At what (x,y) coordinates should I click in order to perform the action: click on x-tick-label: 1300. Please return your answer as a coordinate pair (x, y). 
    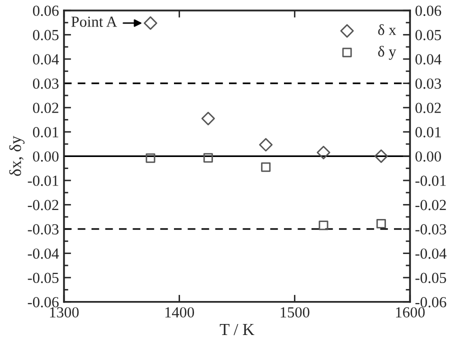
    Looking at the image, I should click on (64, 312).